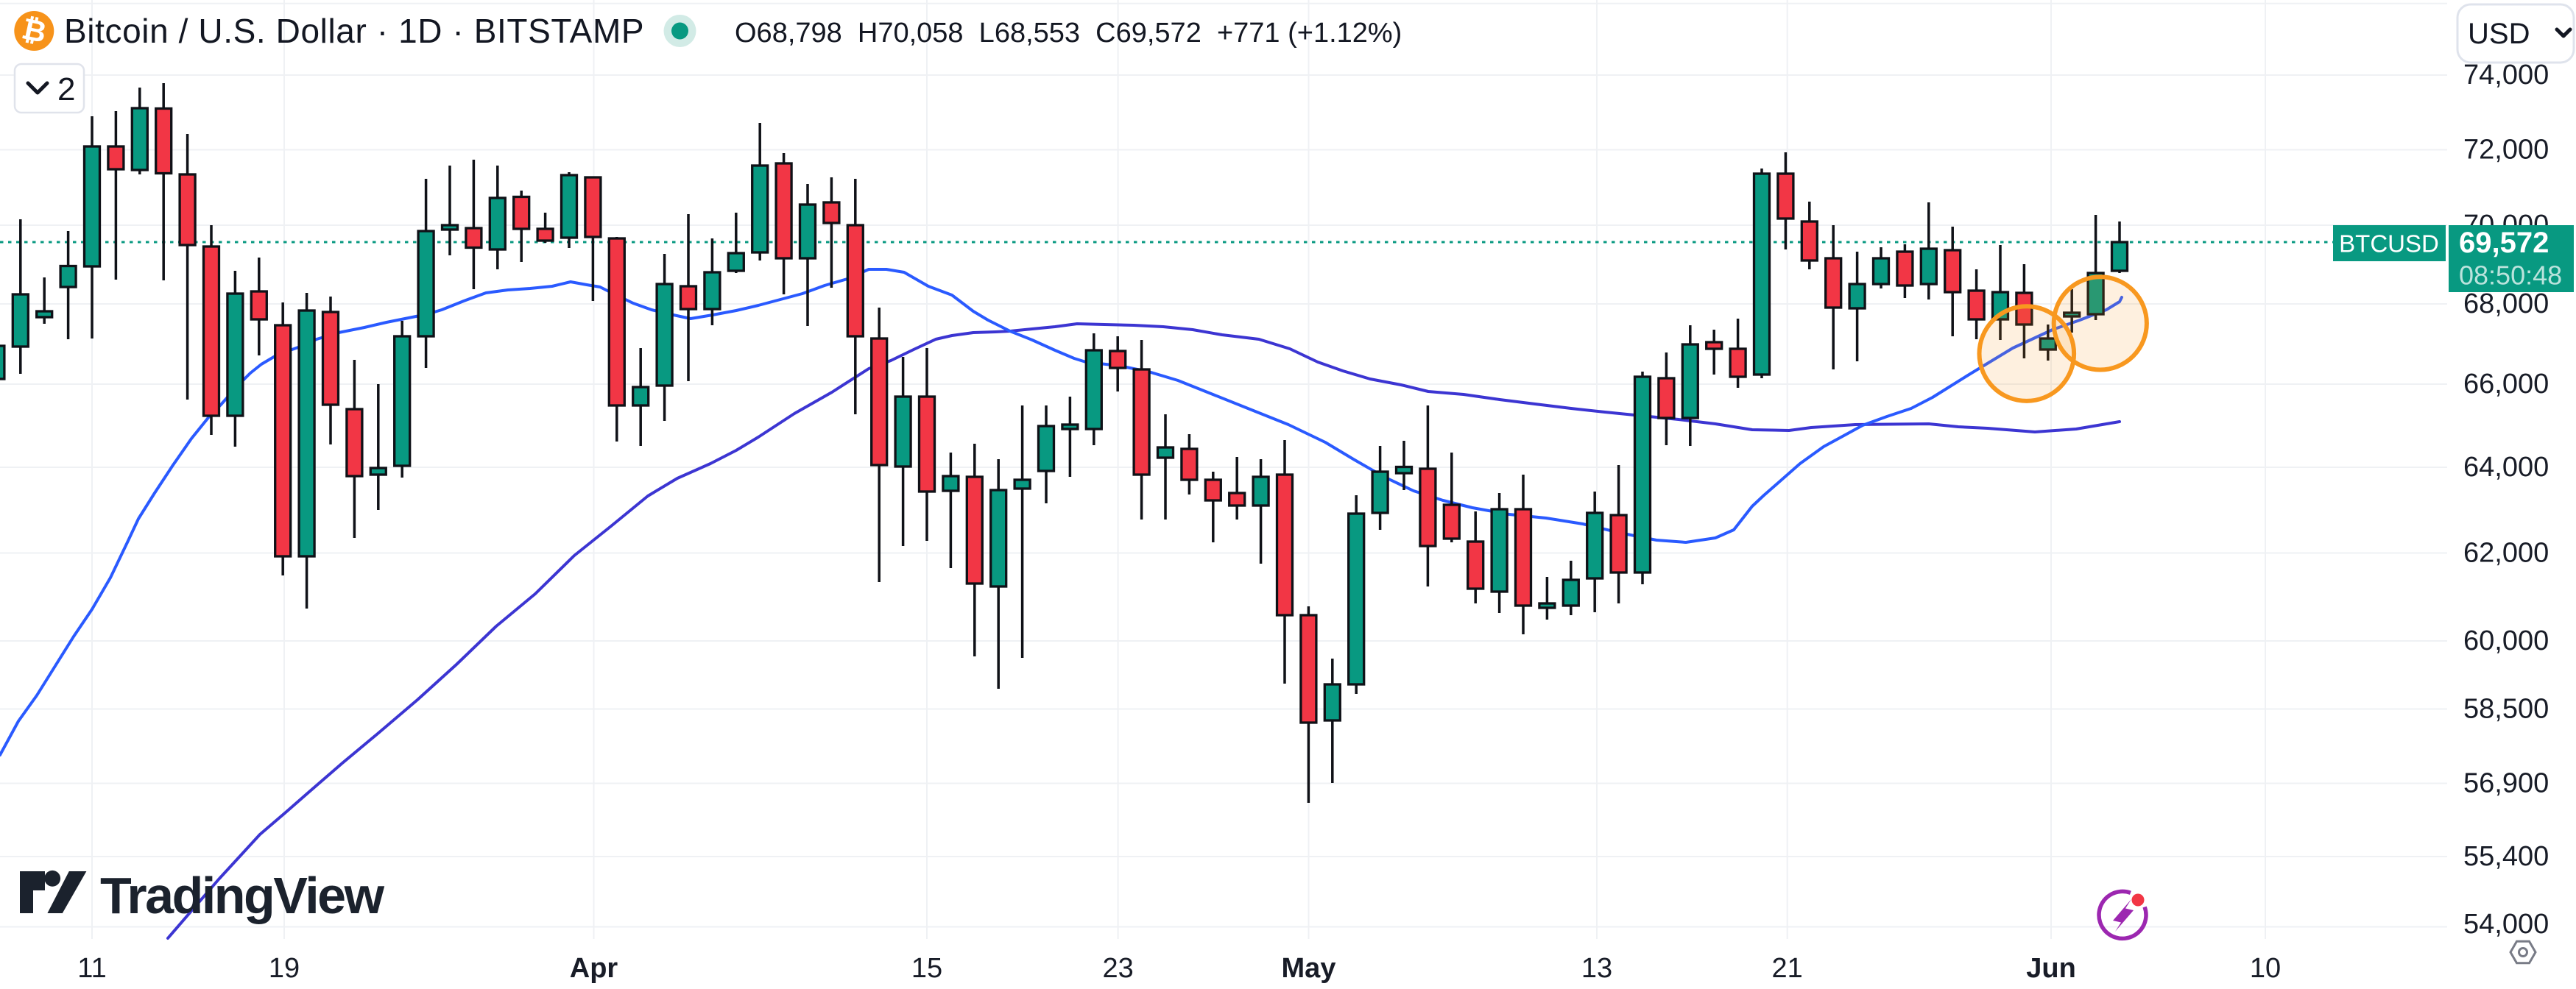 This screenshot has width=2576, height=989. What do you see at coordinates (1787, 968) in the screenshot?
I see `svg-text: 21` at bounding box center [1787, 968].